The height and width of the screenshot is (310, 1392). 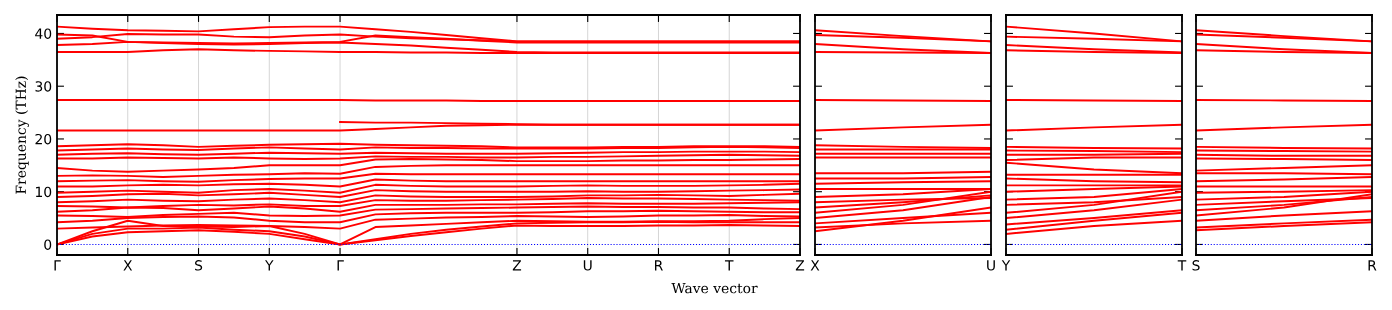 I want to click on y-axis-title: Frequency (THz), so click(x=22, y=135).